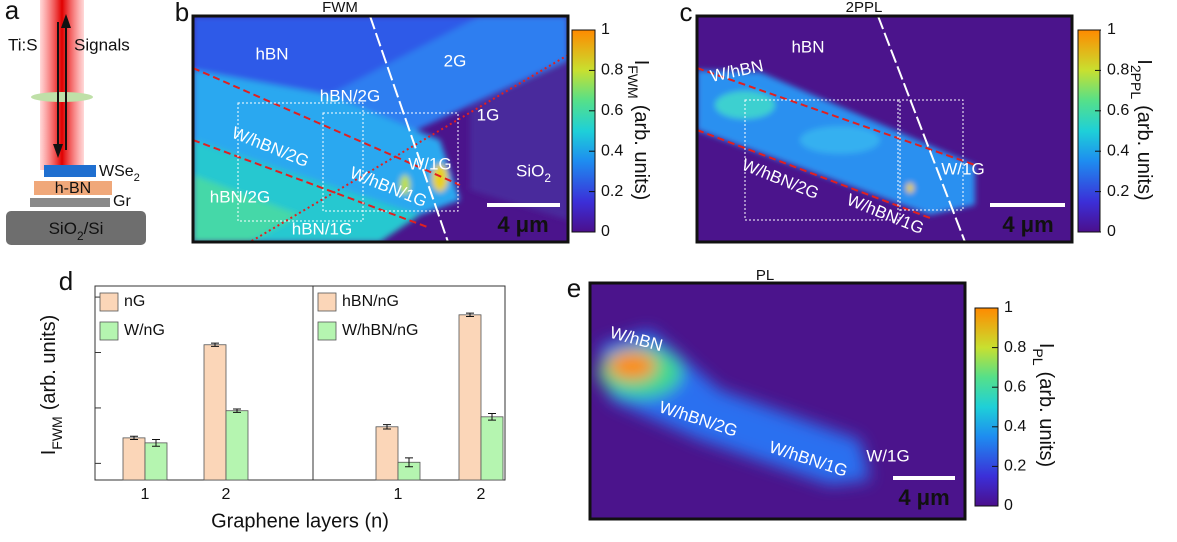 This screenshot has width=1177, height=542. I want to click on hbn-layer, so click(73, 188).